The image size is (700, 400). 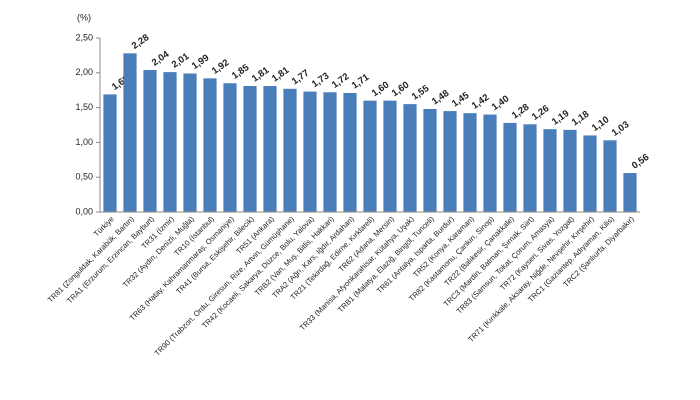 What do you see at coordinates (620, 129) in the screenshot?
I see `value-label: 1,03` at bounding box center [620, 129].